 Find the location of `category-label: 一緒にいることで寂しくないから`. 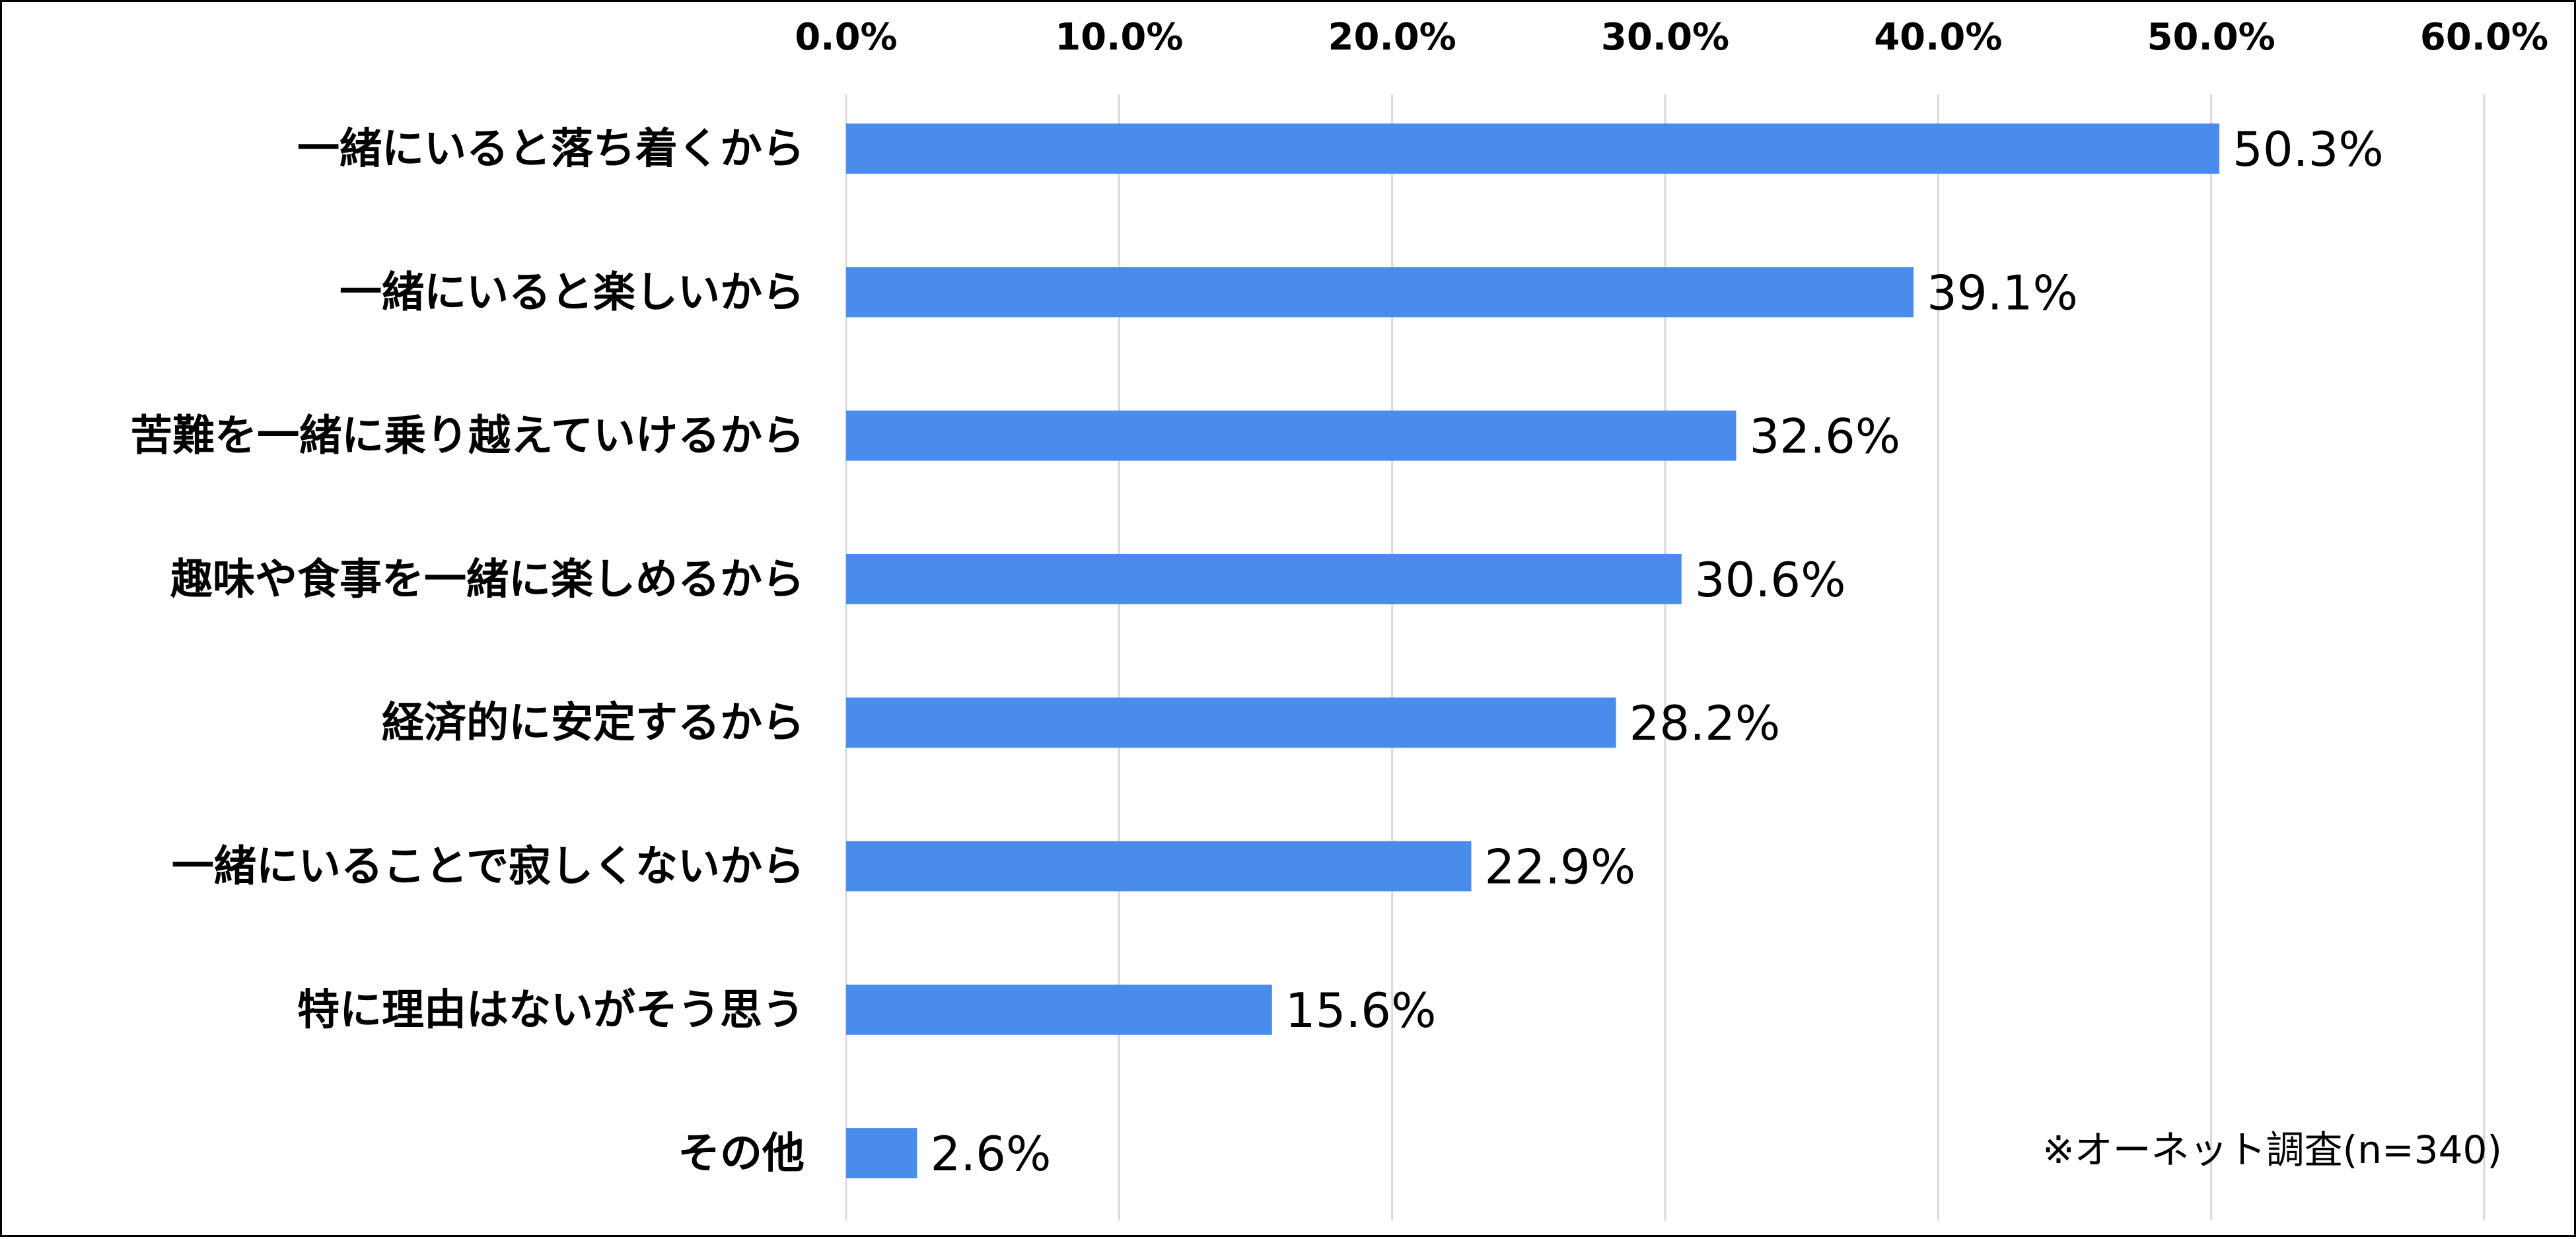

category-label: 一緒にいることで寂しくないから is located at coordinates (489, 867).